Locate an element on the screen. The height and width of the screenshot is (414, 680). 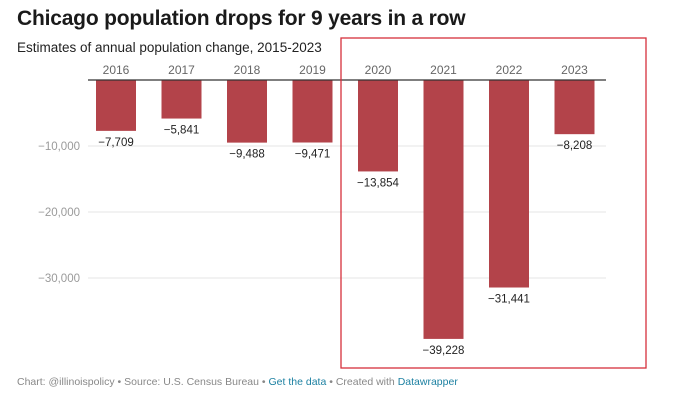
bar-2020 is located at coordinates (378, 126).